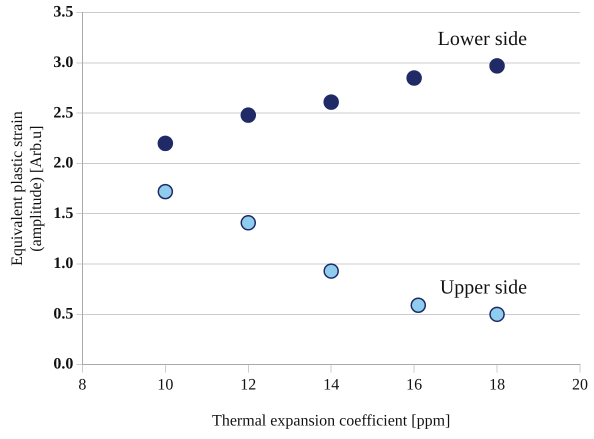  What do you see at coordinates (331, 421) in the screenshot?
I see `x-axis-title: Thermal expansion coefficient [ppm]` at bounding box center [331, 421].